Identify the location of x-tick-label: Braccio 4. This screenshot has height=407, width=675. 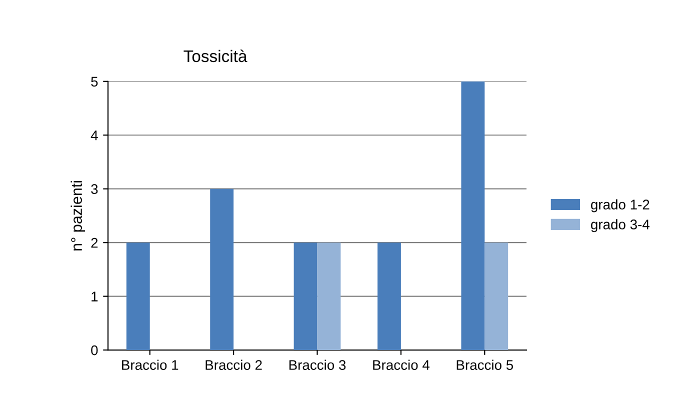
(401, 365).